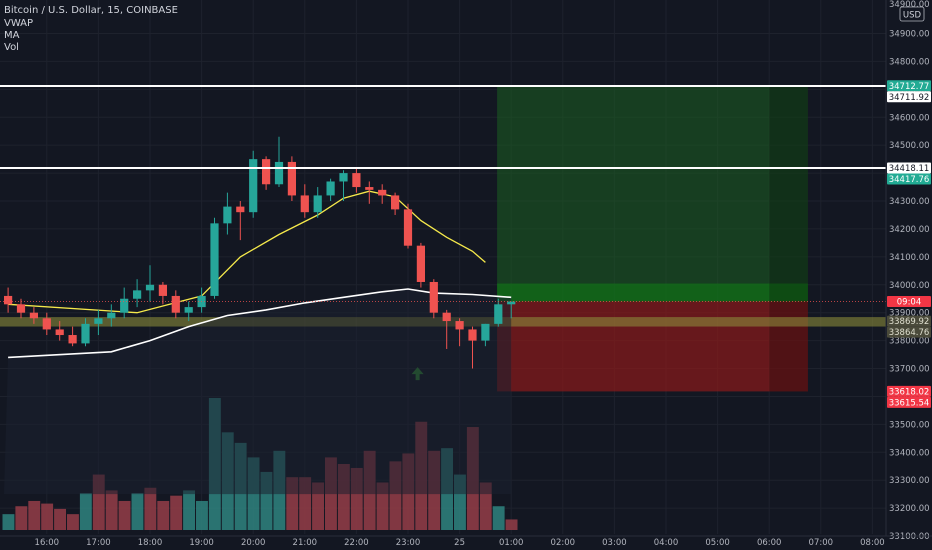 This screenshot has width=932, height=550. What do you see at coordinates (12, 35) in the screenshot?
I see `indicator-ma-label: MA` at bounding box center [12, 35].